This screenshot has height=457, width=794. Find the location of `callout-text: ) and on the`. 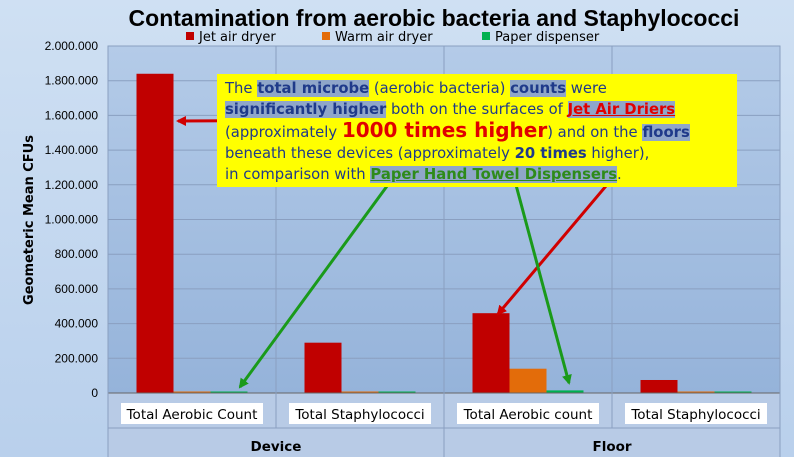

callout-text: ) and on the is located at coordinates (595, 132).